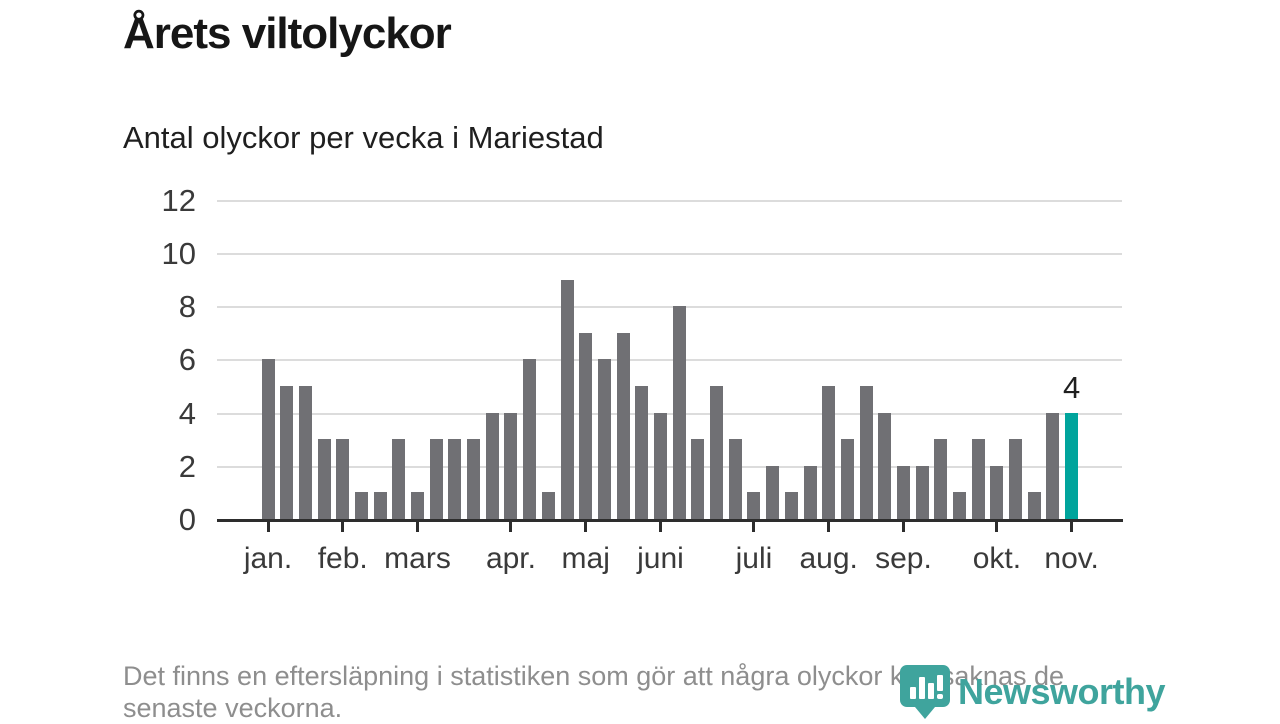 Image resolution: width=1280 pixels, height=724 pixels. I want to click on x-tick-jan., so click(268, 527).